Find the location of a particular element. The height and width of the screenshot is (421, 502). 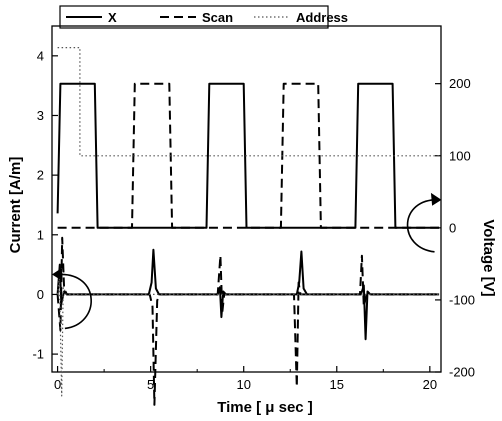

y-axis-right-title: Voltage [V] is located at coordinates (488, 257).